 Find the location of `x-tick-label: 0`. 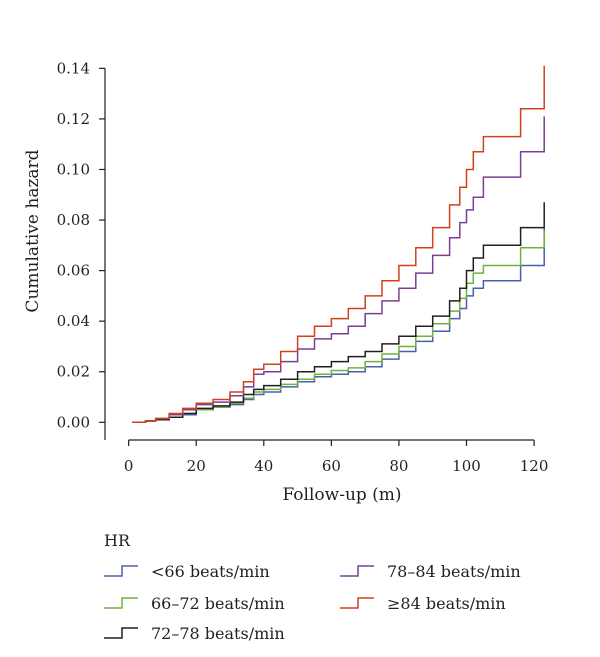

x-tick-label: 0 is located at coordinates (129, 466).